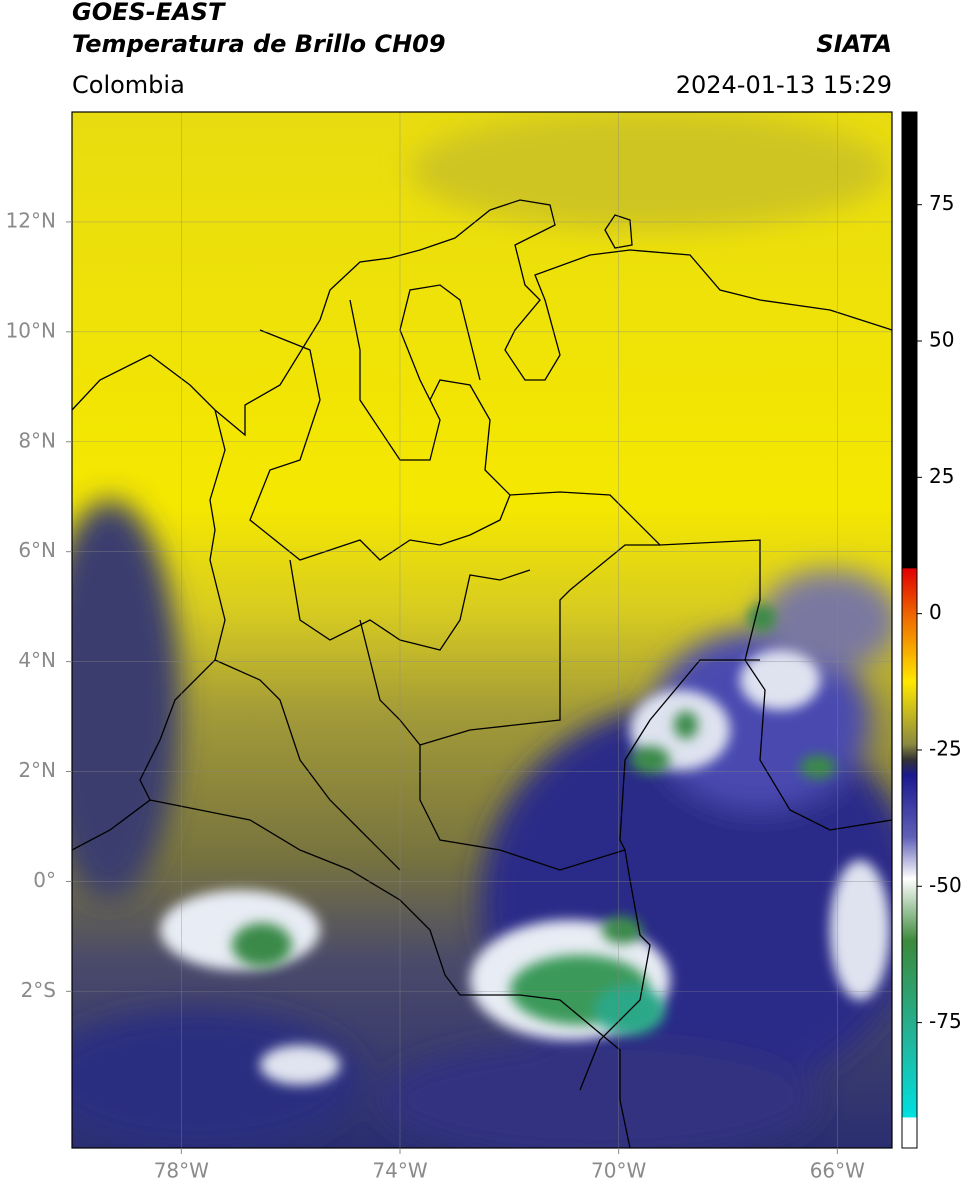 The height and width of the screenshot is (1190, 966). What do you see at coordinates (37, 660) in the screenshot?
I see `y-tick-label: 4°N` at bounding box center [37, 660].